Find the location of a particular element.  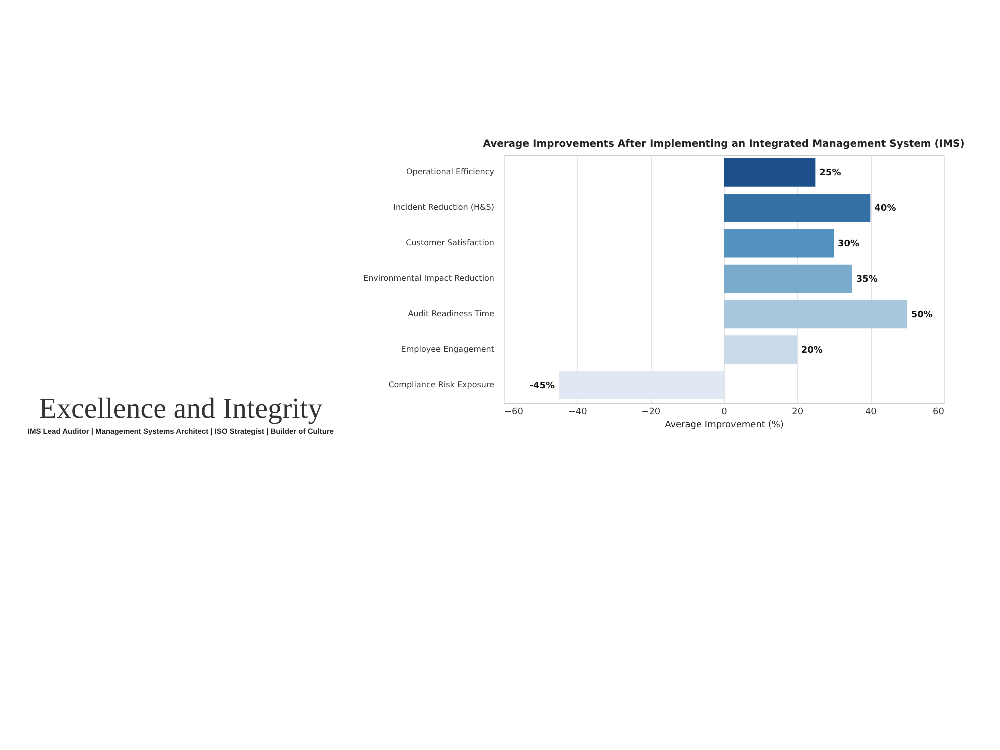

x-tick-label: −40 is located at coordinates (578, 413).